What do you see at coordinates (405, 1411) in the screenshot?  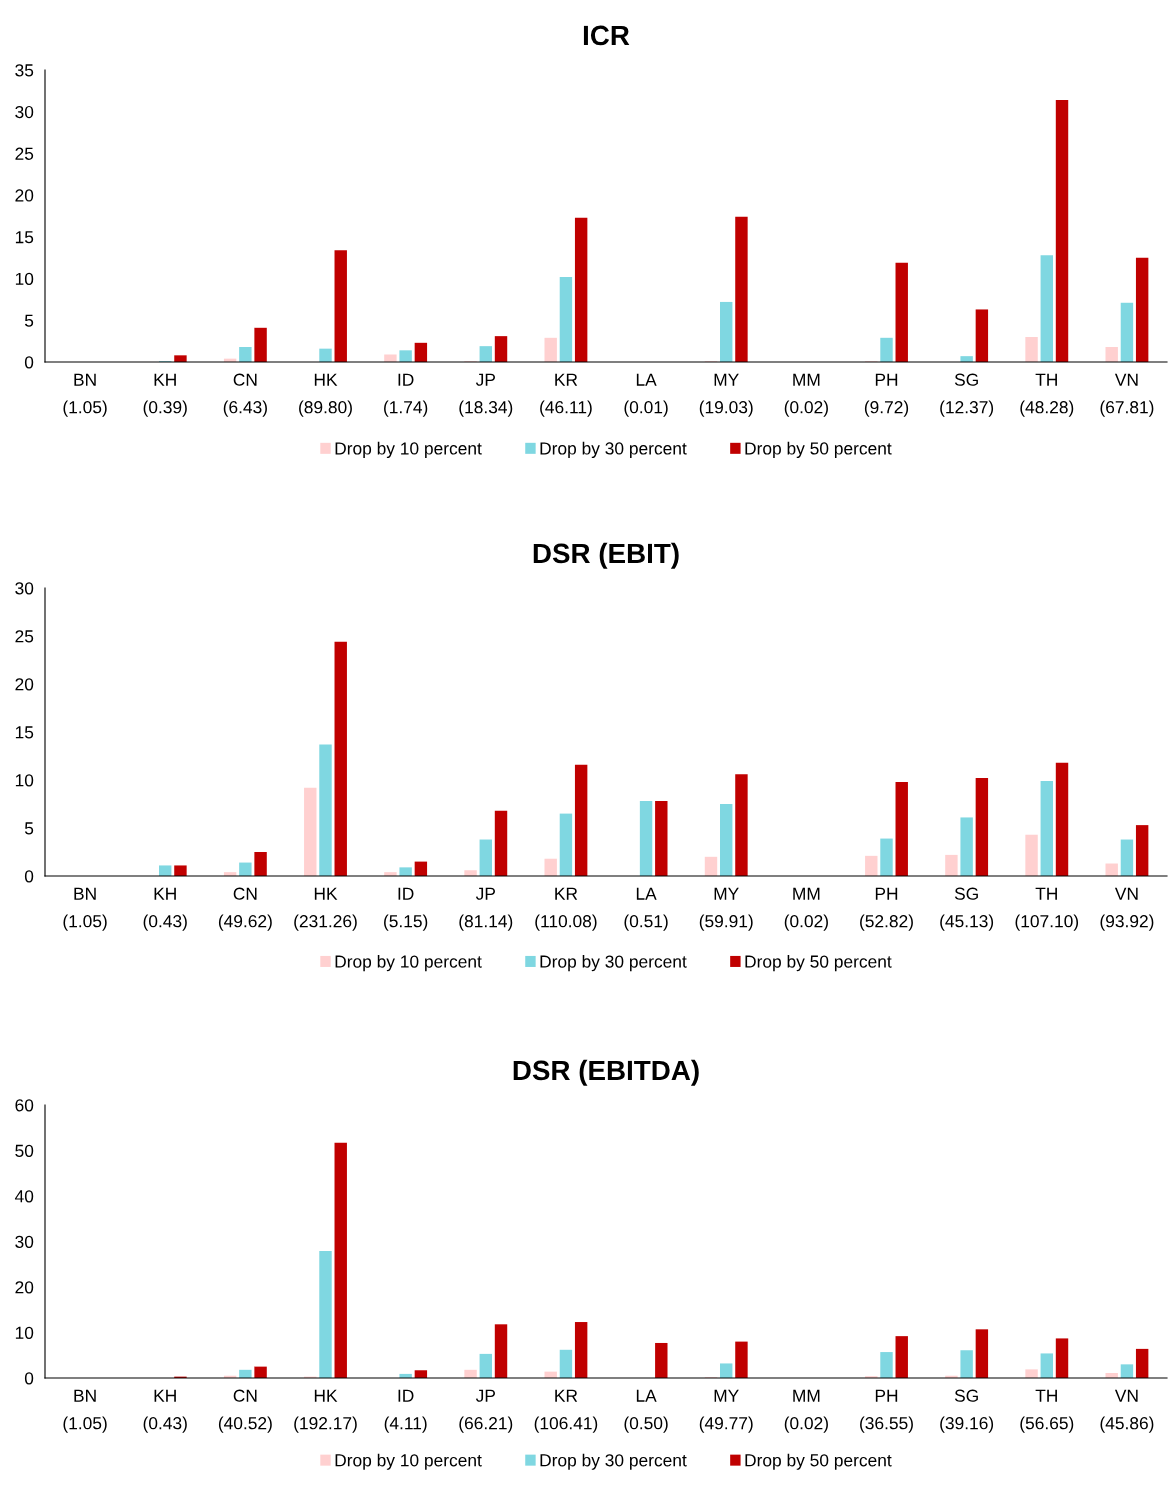 I see `x-tick-label: ID (4.11)` at bounding box center [405, 1411].